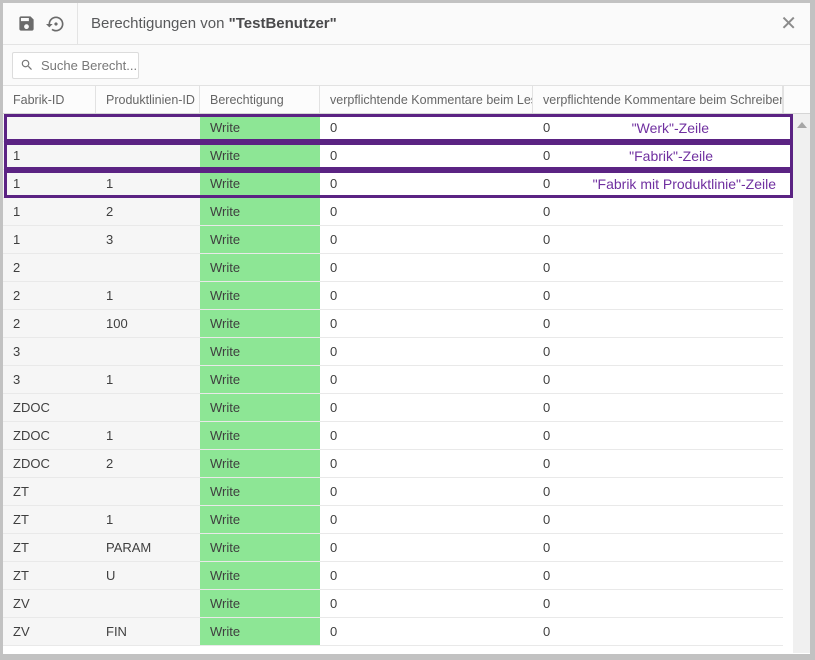 The image size is (815, 660). What do you see at coordinates (393, 240) in the screenshot?
I see `table-row: 1 3 Write 0 0` at bounding box center [393, 240].